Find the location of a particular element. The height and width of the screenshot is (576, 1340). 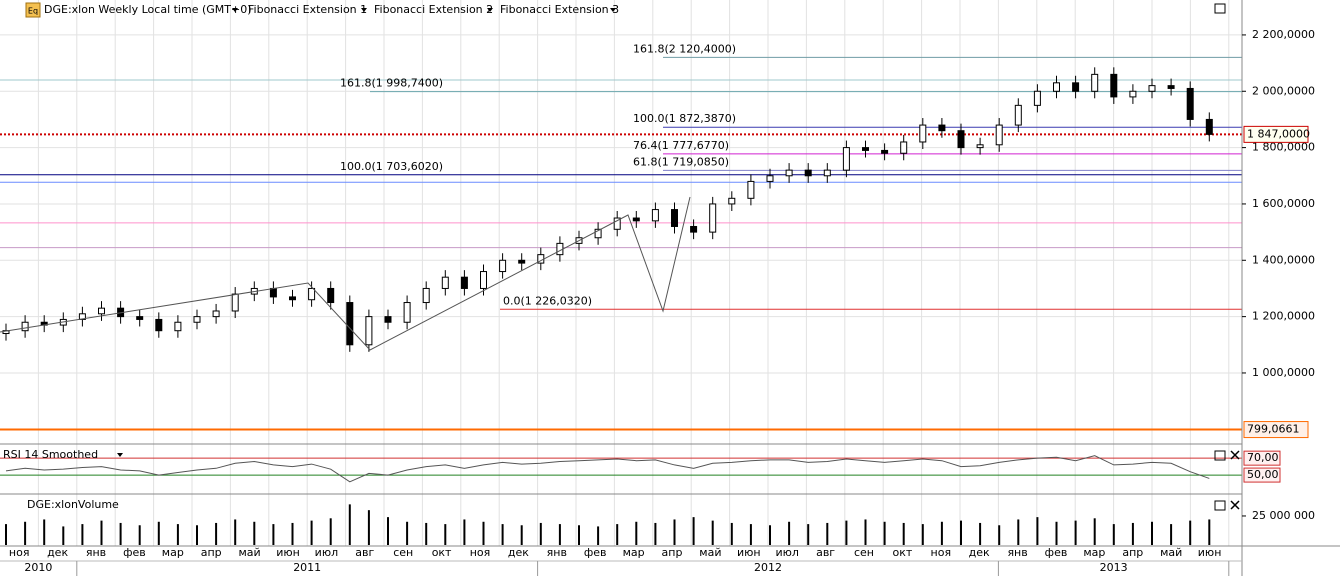

study-label: Fibonacci Extension 3 is located at coordinates (559, 9).